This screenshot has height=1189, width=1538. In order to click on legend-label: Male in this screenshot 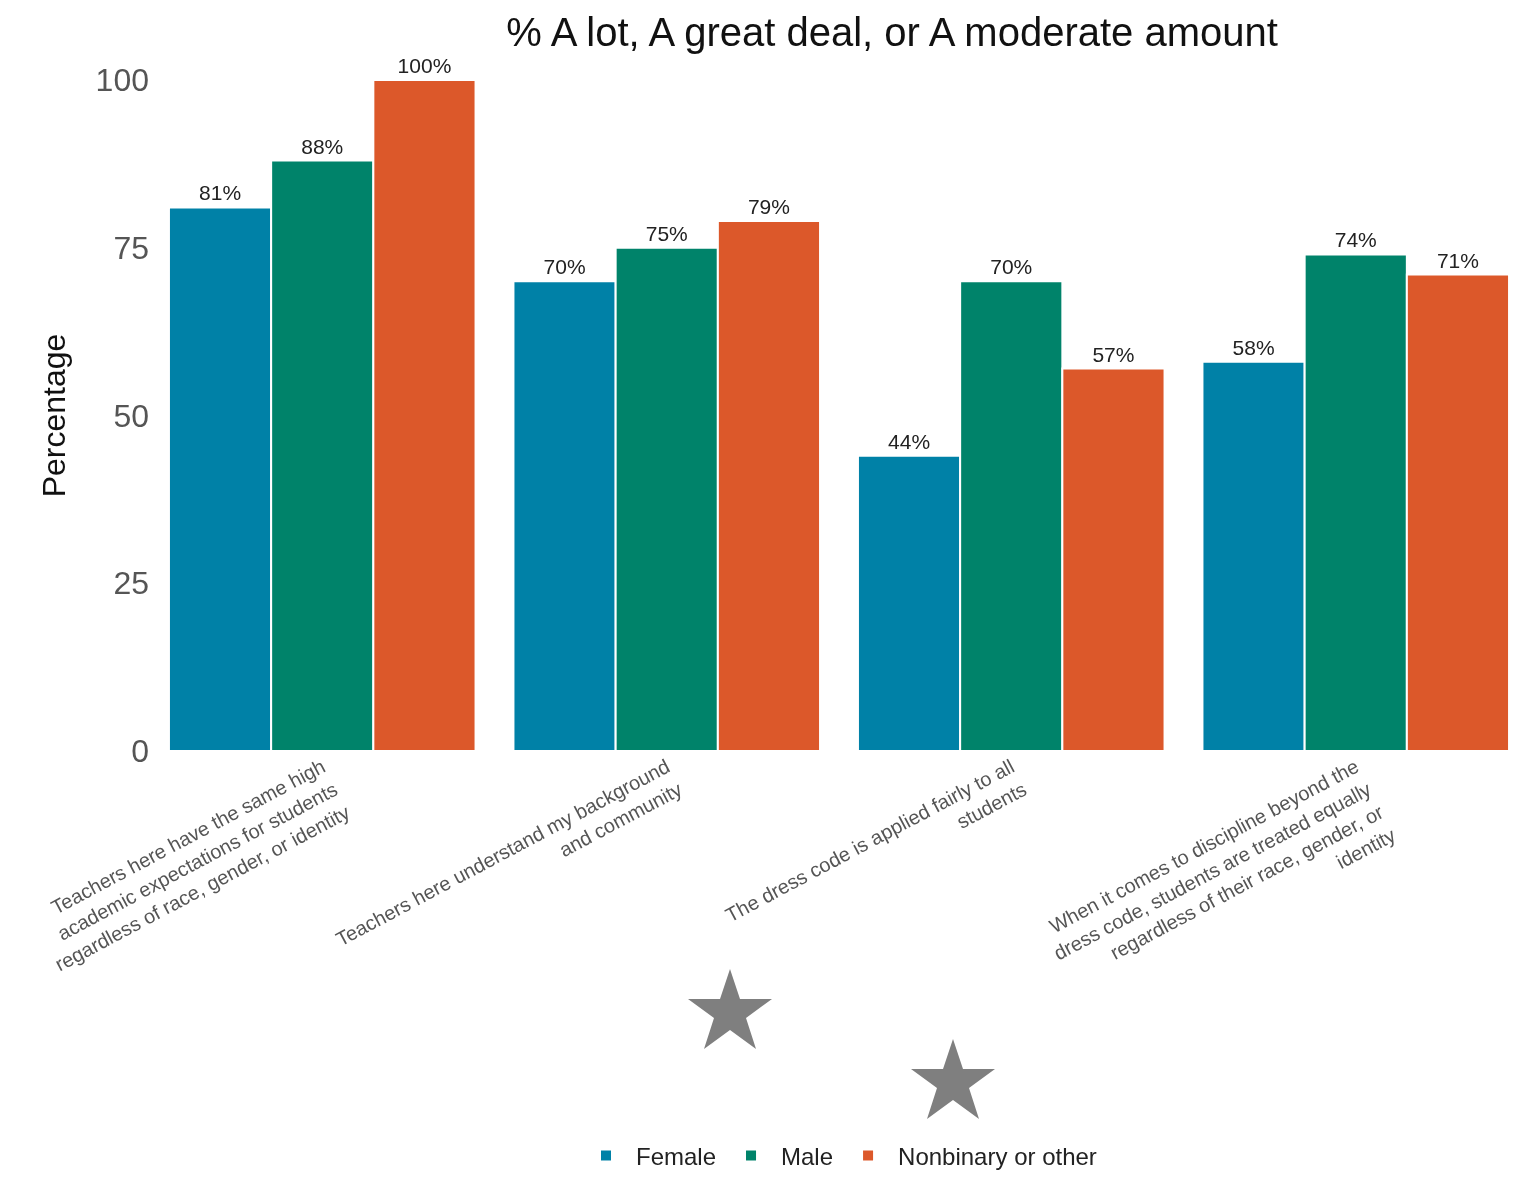, I will do `click(807, 1156)`.